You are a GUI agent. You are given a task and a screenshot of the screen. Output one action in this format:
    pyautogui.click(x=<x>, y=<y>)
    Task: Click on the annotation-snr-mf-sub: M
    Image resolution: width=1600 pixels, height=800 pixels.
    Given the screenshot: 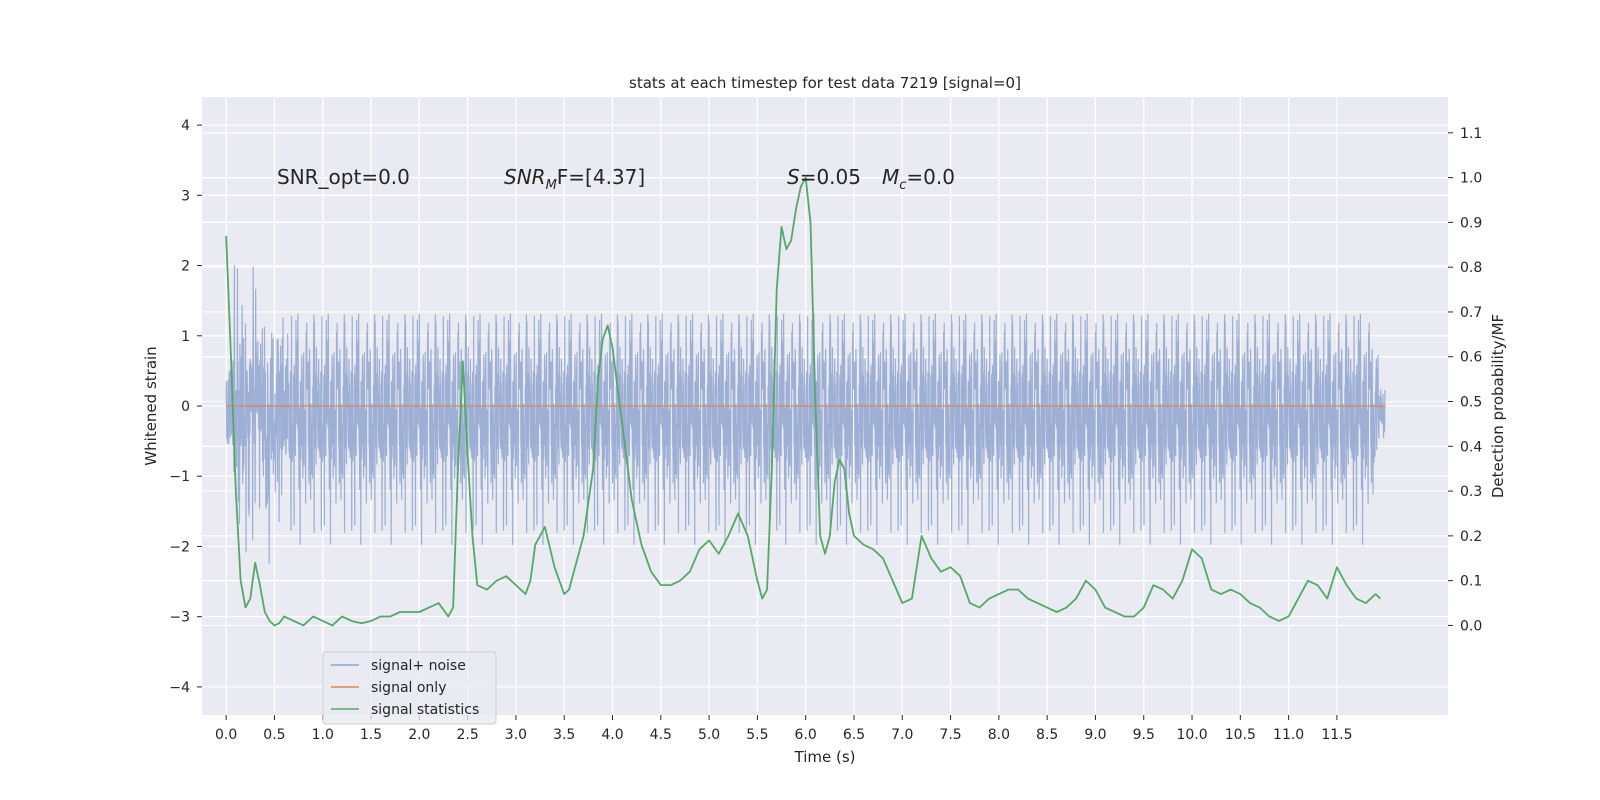 What is the action you would take?
    pyautogui.click(x=551, y=185)
    